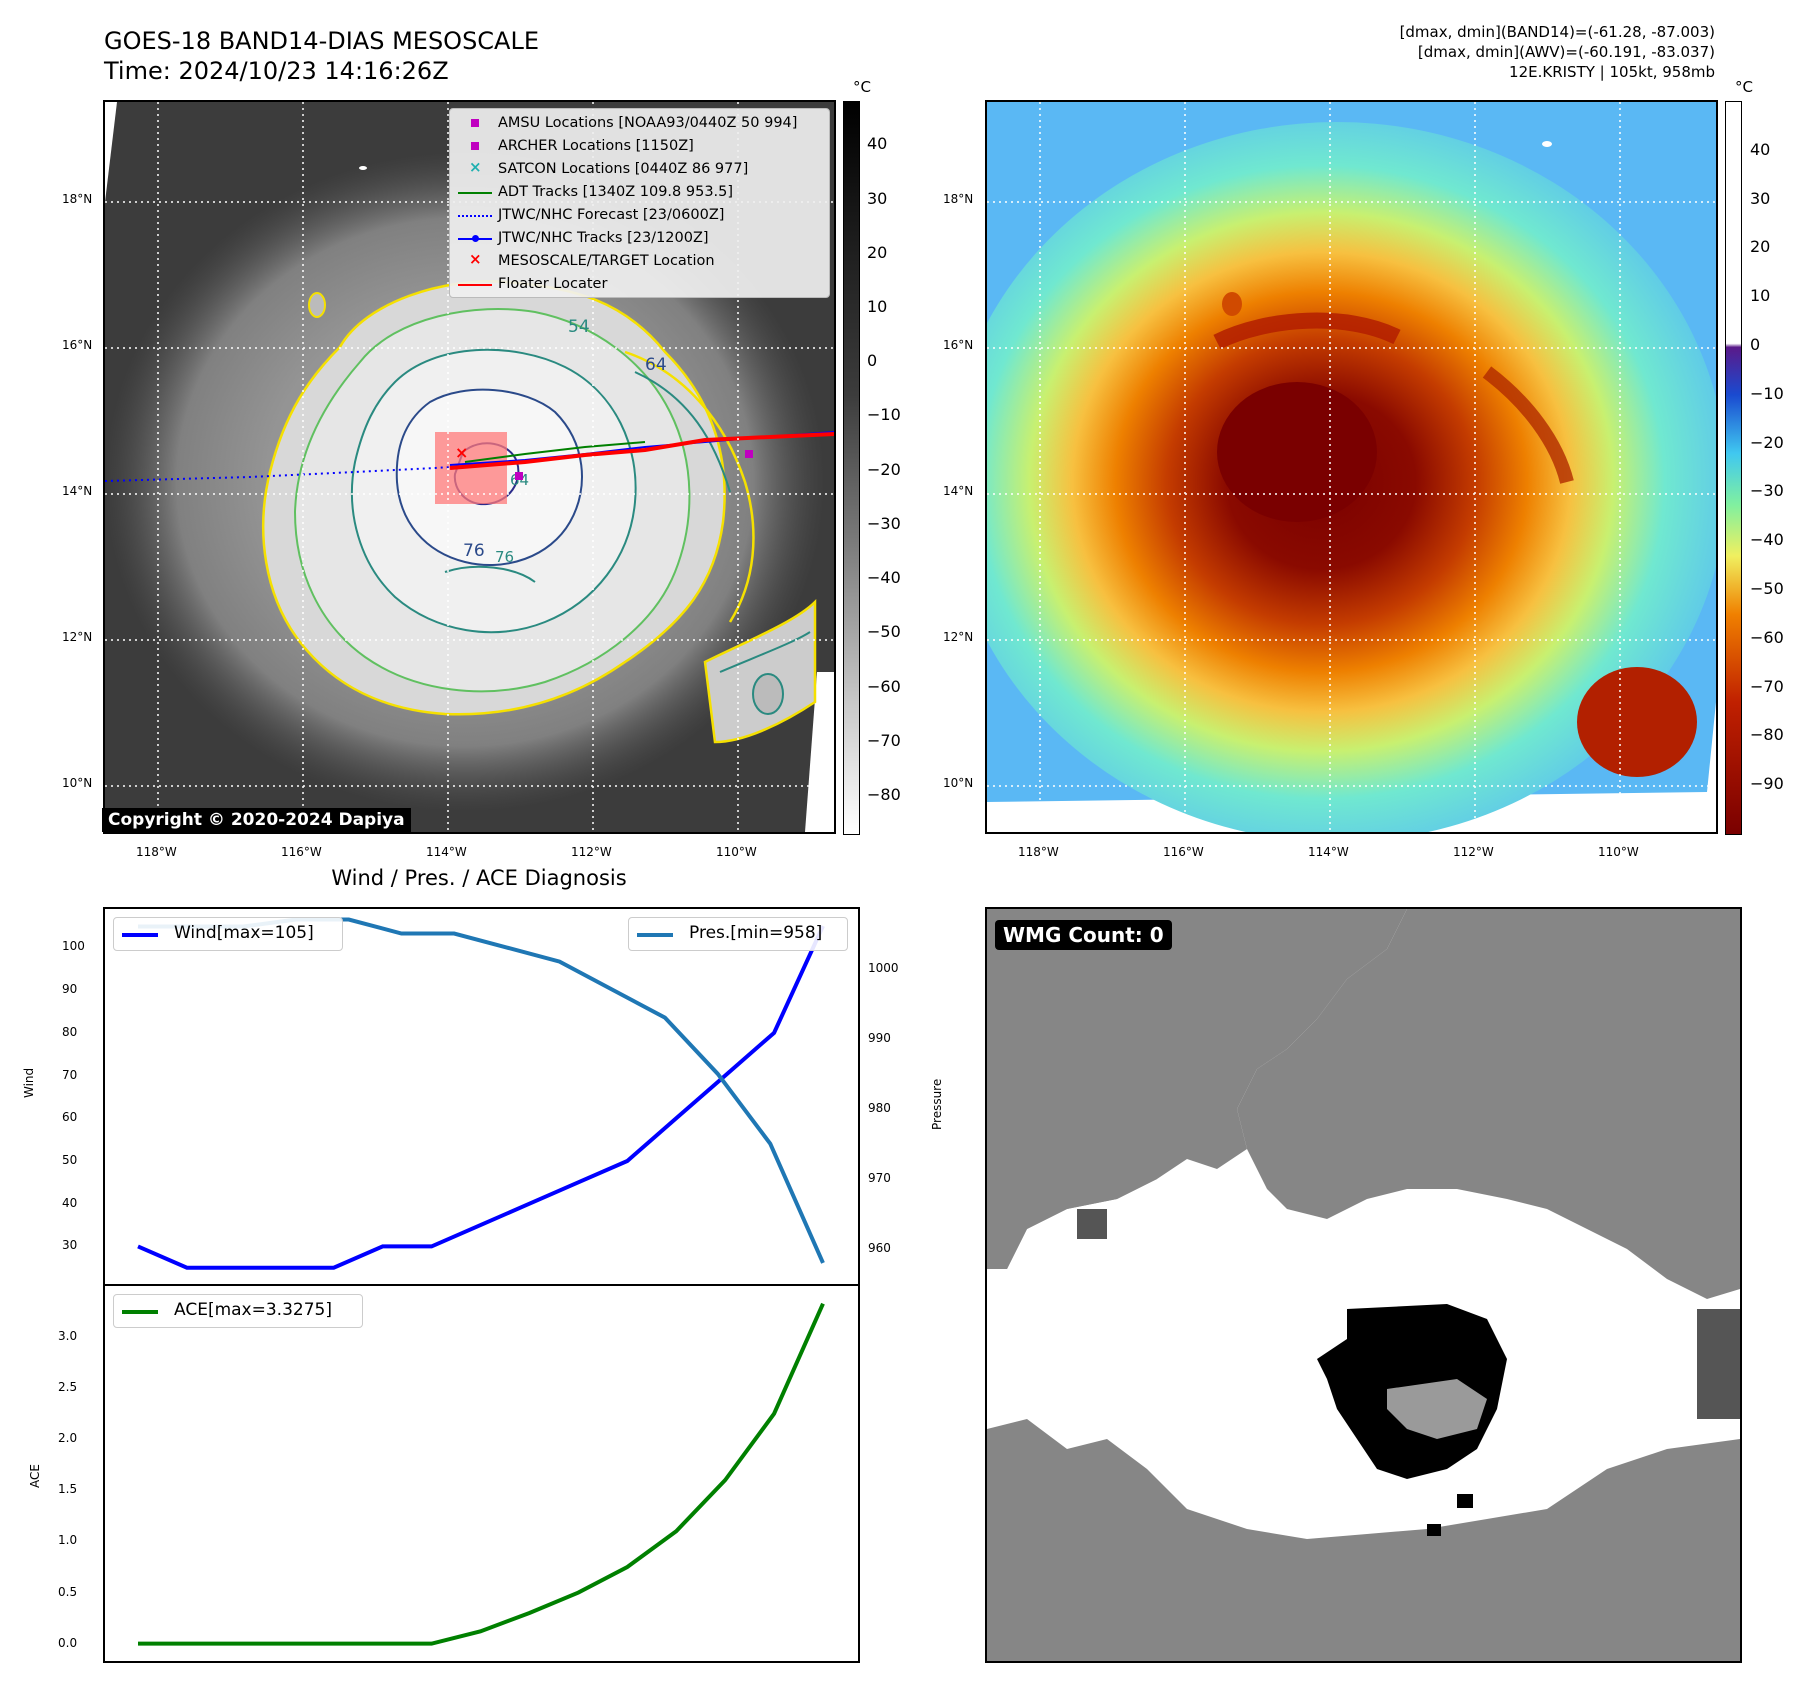  I want to click on ace-panel, so click(481, 1473).